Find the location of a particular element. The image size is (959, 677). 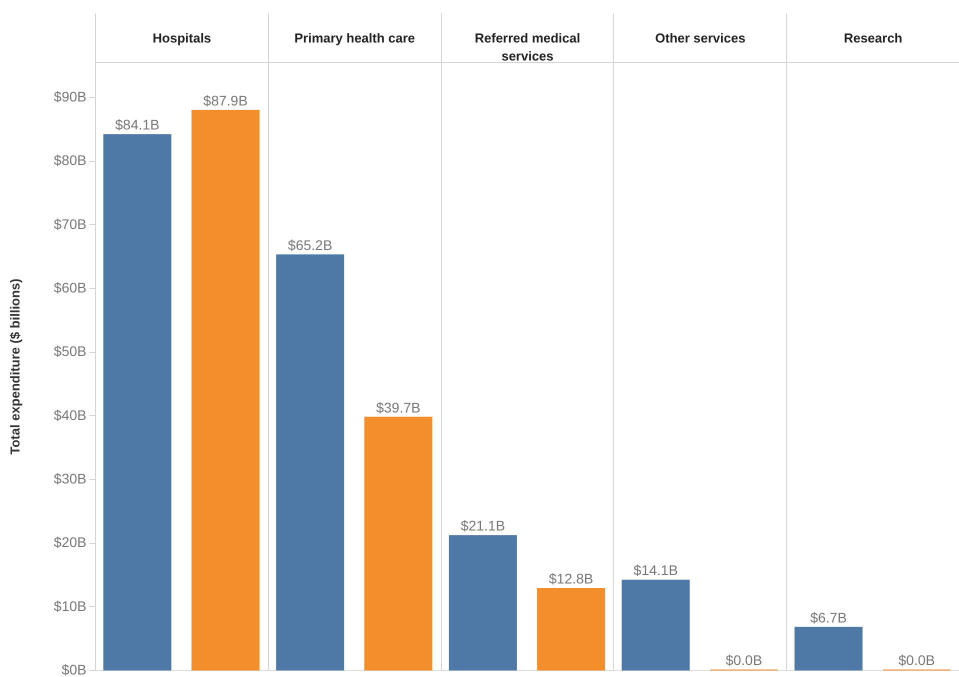

x-tick-label: Research is located at coordinates (873, 38).